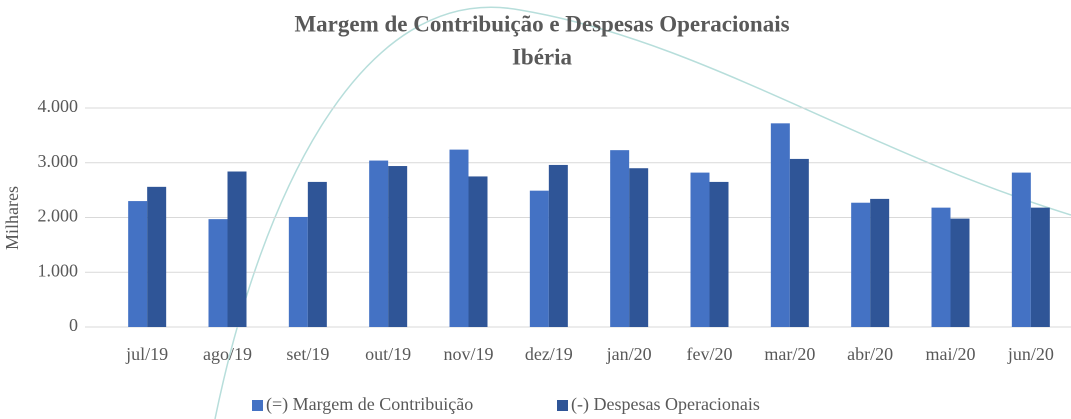 The width and height of the screenshot is (1071, 419). Describe the element at coordinates (1030, 354) in the screenshot. I see `x-tick-label: jun/20` at that location.